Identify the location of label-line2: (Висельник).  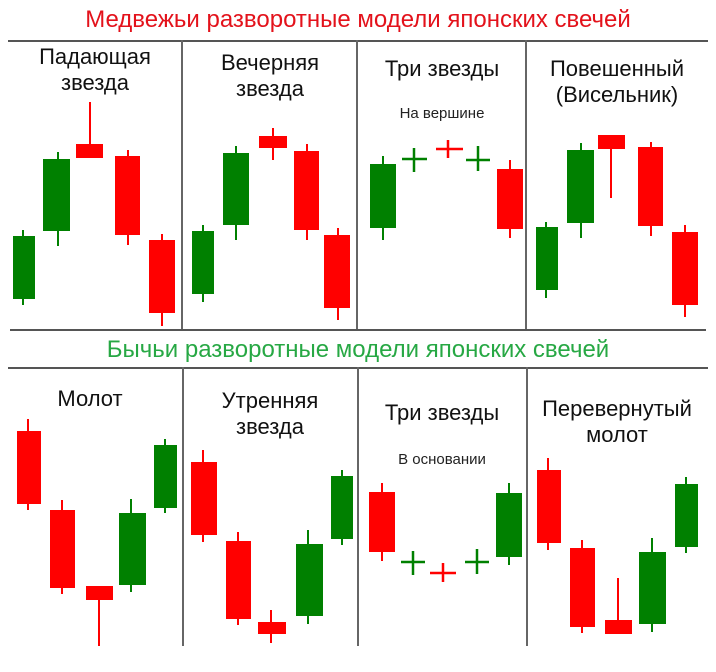
(617, 94).